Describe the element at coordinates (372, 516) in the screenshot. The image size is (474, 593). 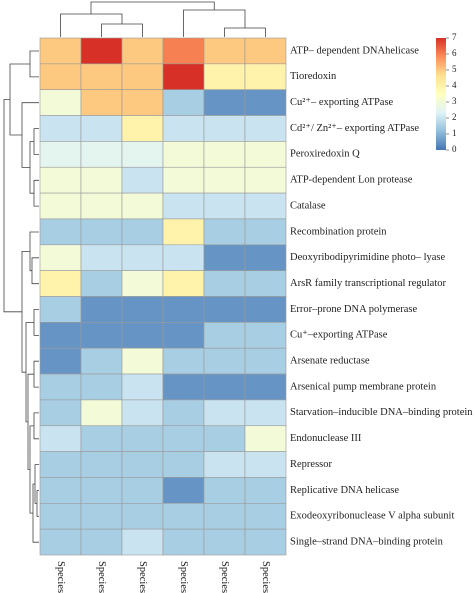
I see `row-label: Exodeoxyribonuclease V alpha subunit` at that location.